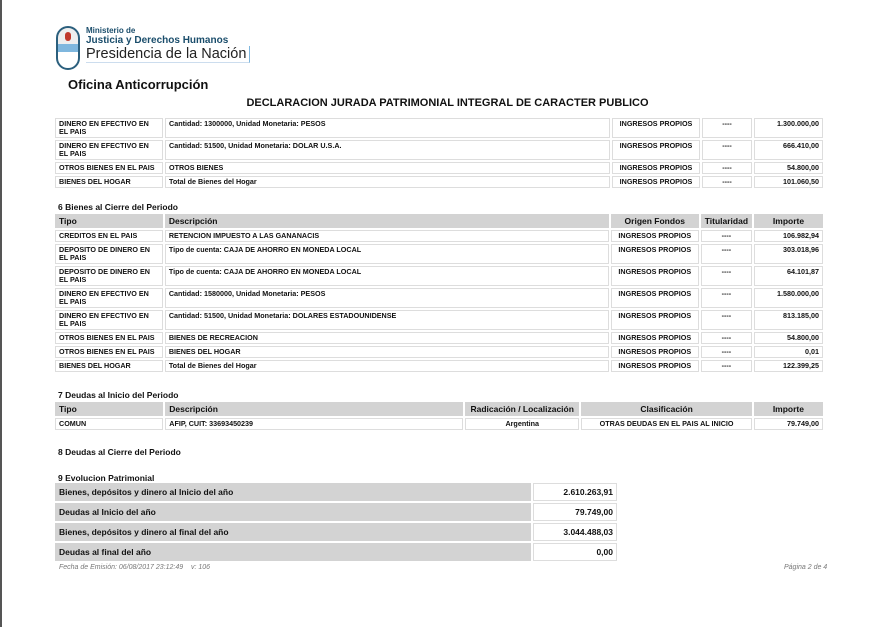 The image size is (891, 627). What do you see at coordinates (68, 48) in the screenshot?
I see `coat-of-arms-icon` at bounding box center [68, 48].